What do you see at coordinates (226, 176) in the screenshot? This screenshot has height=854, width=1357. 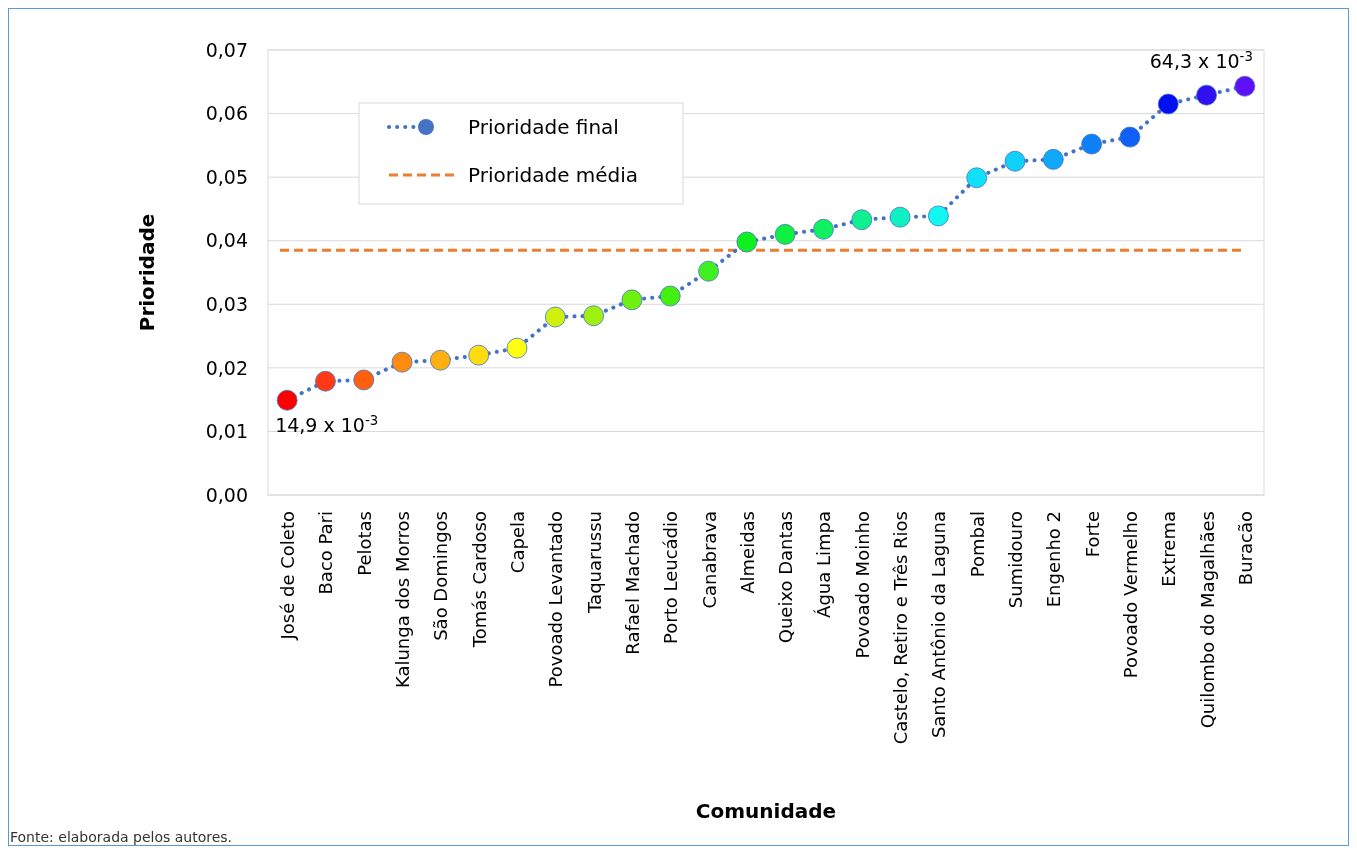 I see `y-tick-label: 0,05` at bounding box center [226, 176].